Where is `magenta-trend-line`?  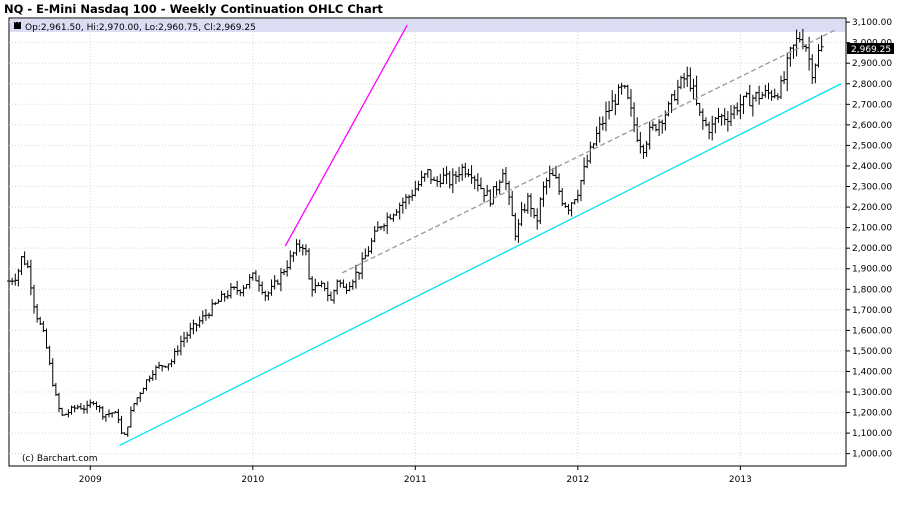
magenta-trend-line is located at coordinates (346, 135).